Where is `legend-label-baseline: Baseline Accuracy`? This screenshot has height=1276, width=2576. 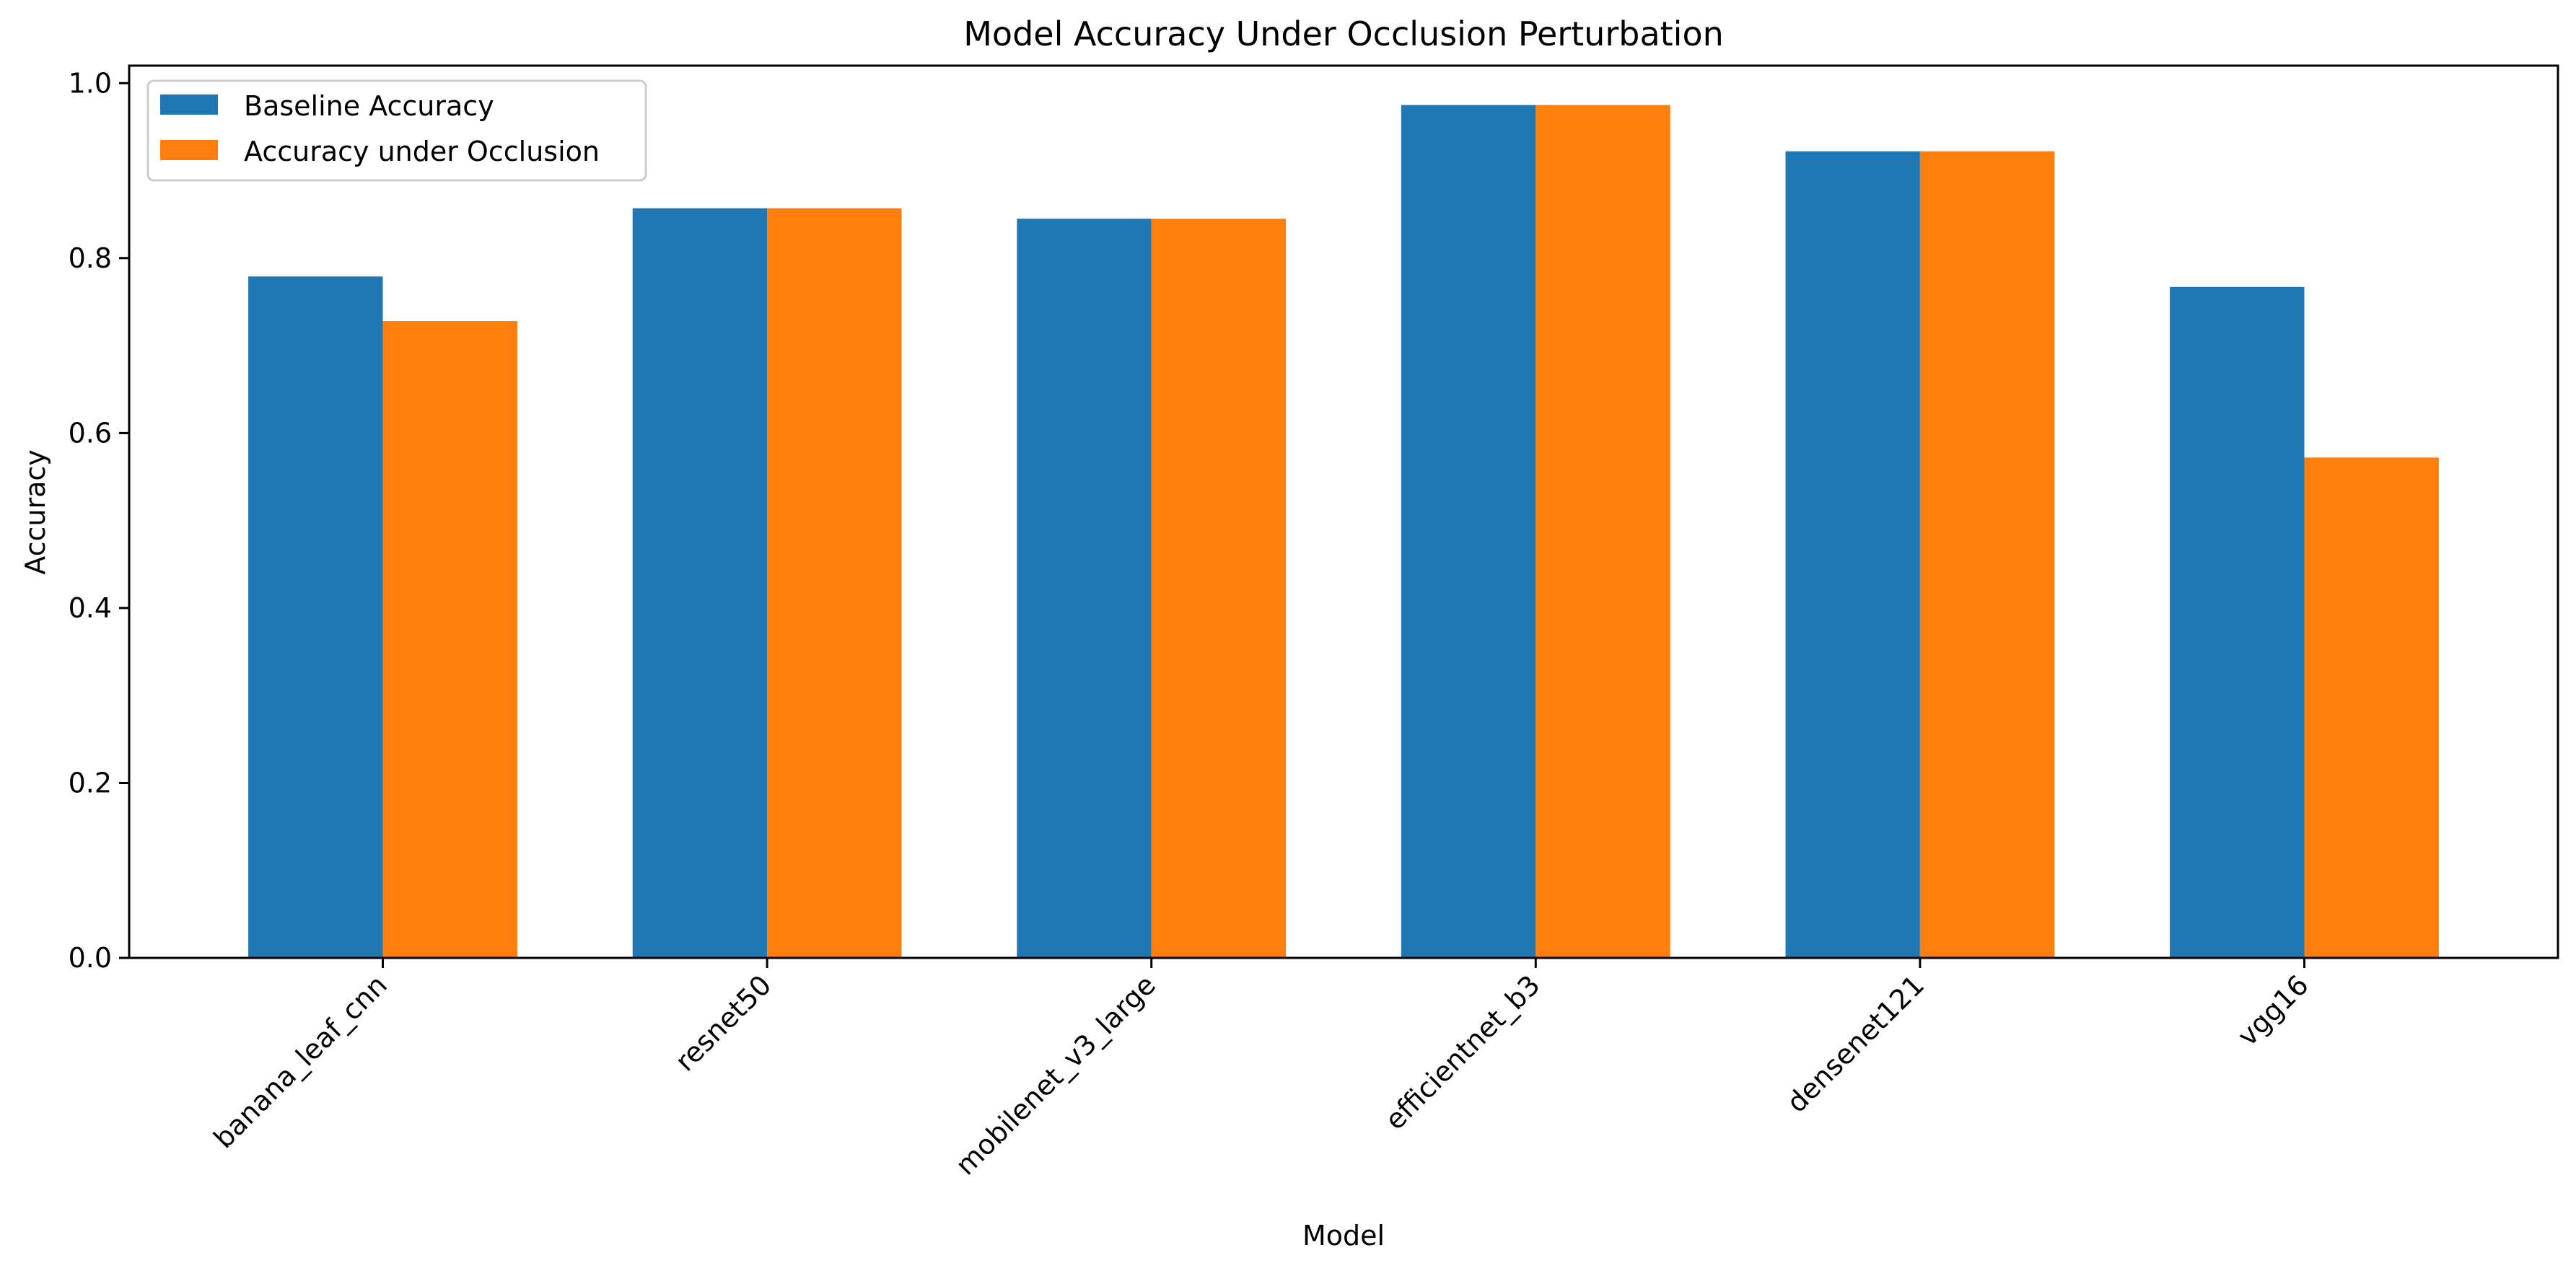 legend-label-baseline: Baseline Accuracy is located at coordinates (369, 106).